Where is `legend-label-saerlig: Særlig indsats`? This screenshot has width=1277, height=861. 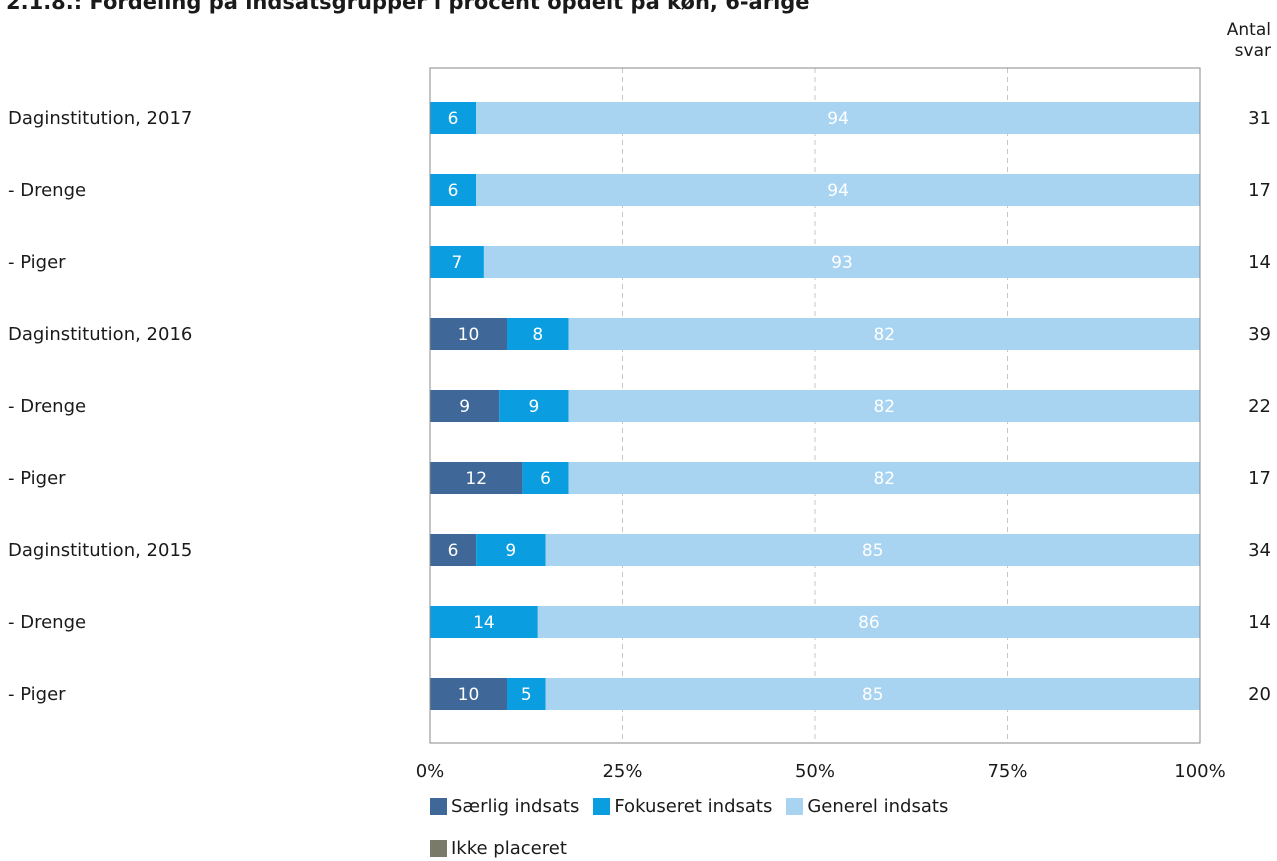
legend-label-saerlig: Særlig indsats is located at coordinates (515, 806).